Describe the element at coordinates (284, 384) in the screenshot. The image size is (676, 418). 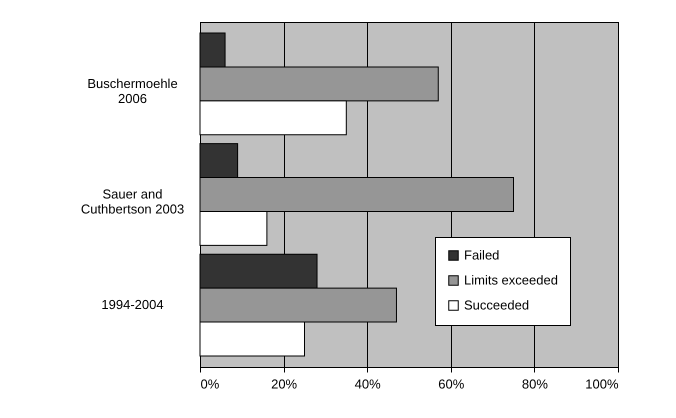
I see `x-tick-label: 20%` at that location.